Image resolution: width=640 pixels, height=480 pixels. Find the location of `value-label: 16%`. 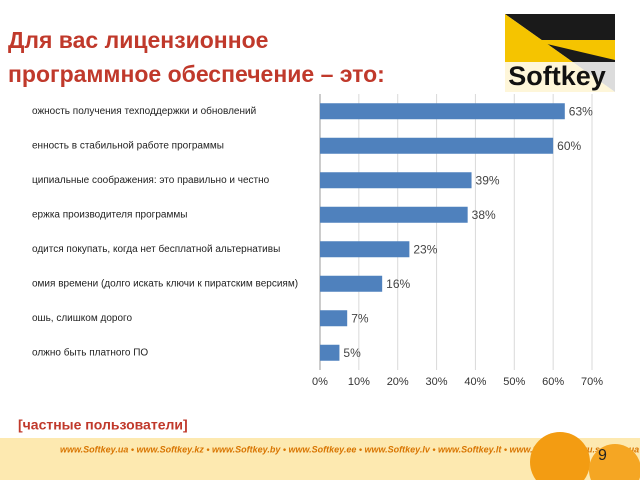

value-label: 16% is located at coordinates (398, 284).